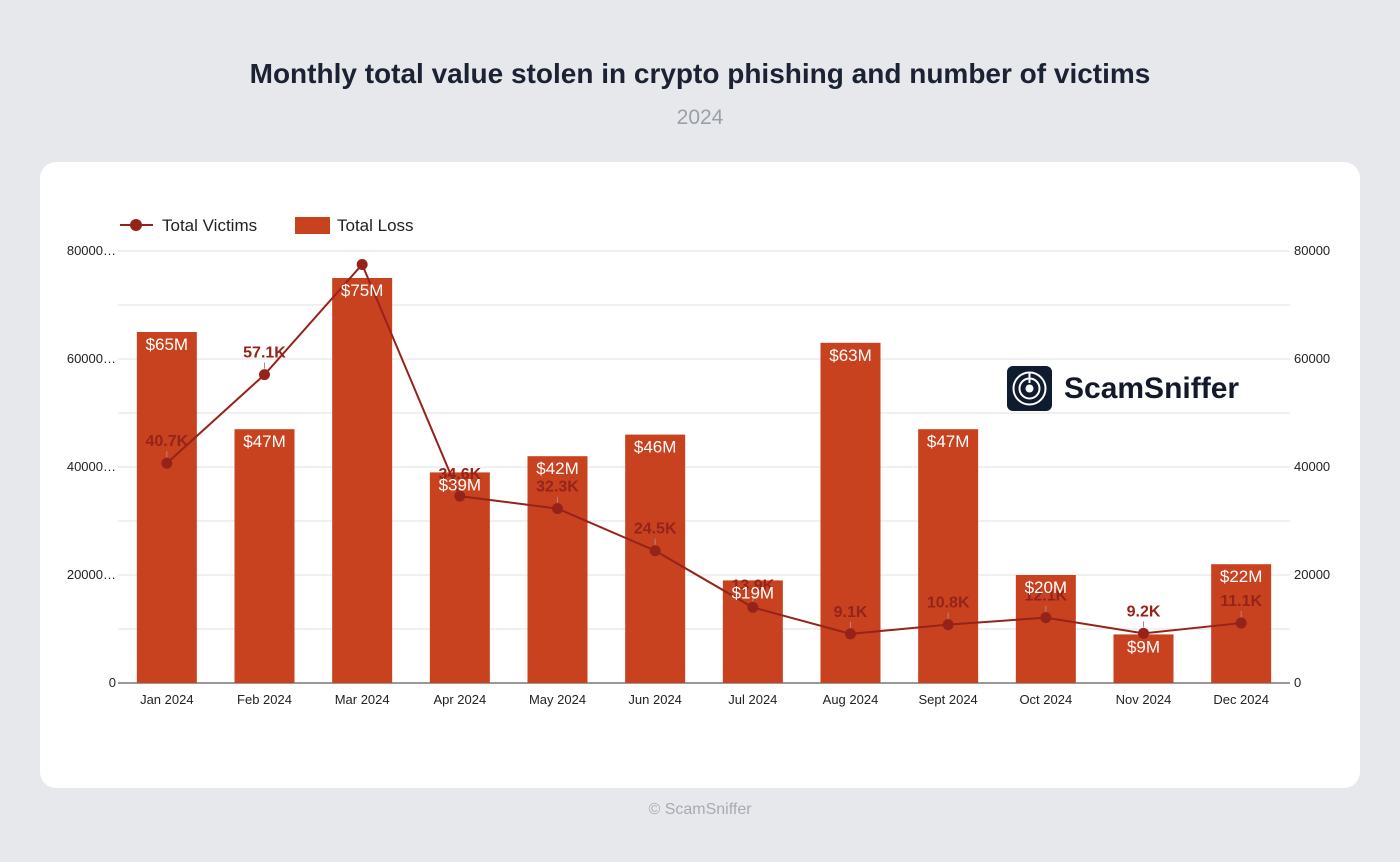 This screenshot has width=1400, height=862. I want to click on point-label: 9.2K, so click(1144, 611).